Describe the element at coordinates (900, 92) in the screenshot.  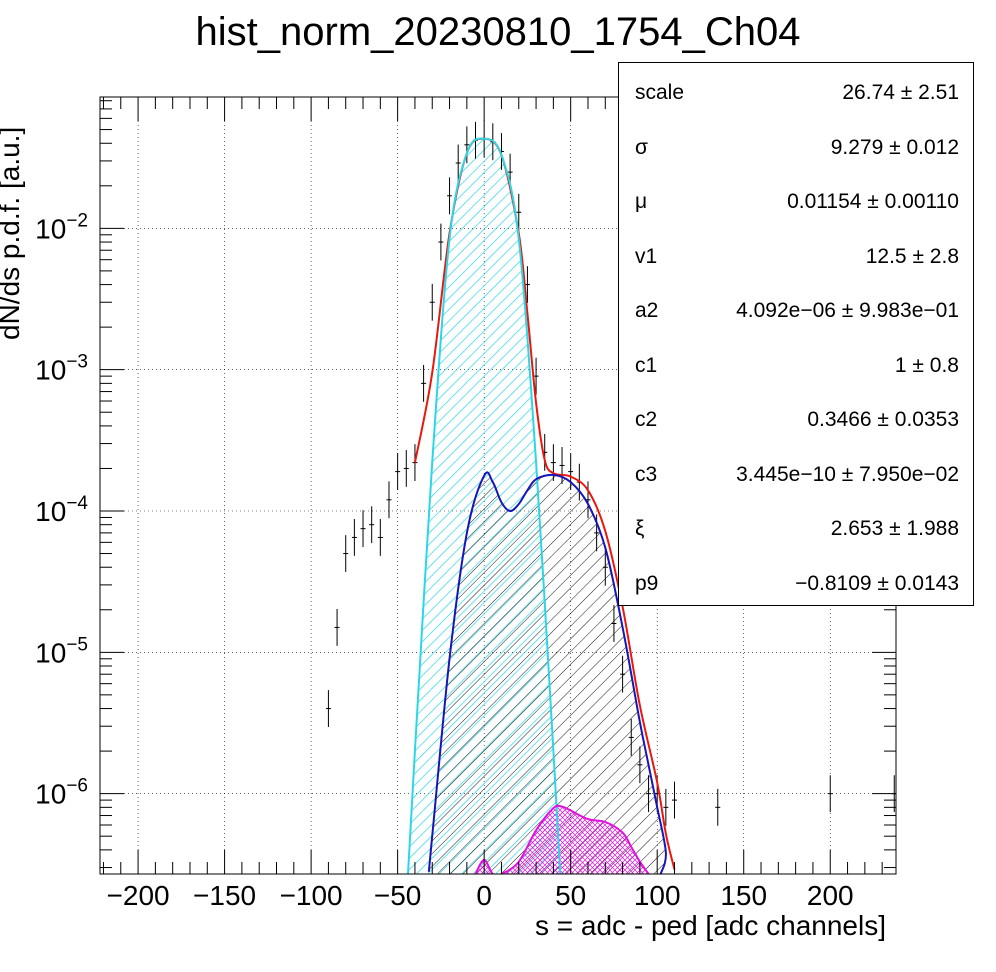
I see `stat-value: 26.74 ± 2.51` at that location.